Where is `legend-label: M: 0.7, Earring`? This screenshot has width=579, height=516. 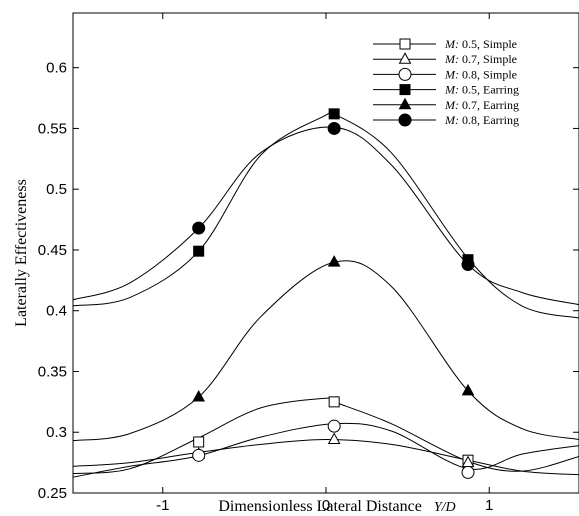
legend-label: M: 0.7, Earring is located at coordinates (481, 105).